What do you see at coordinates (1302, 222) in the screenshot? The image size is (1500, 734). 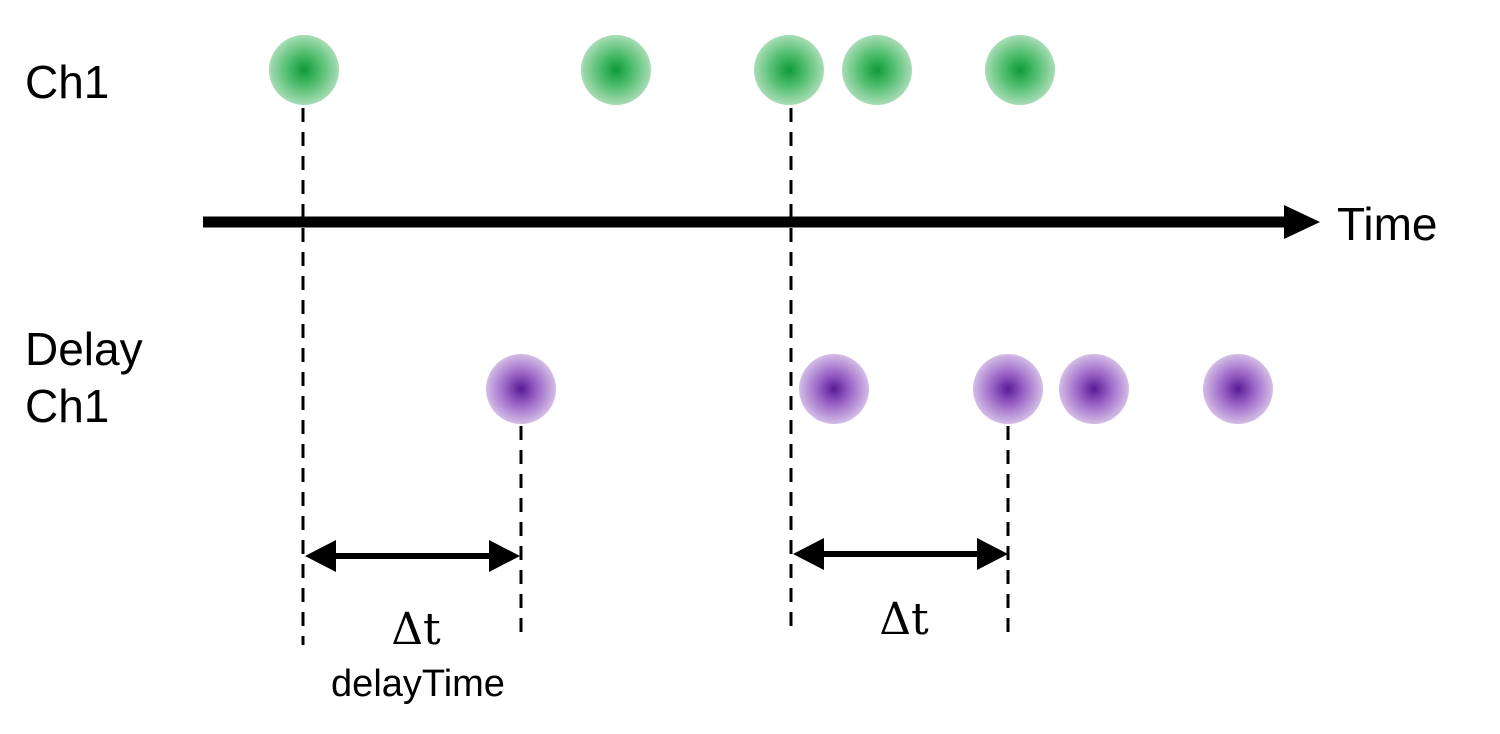 I see `time-axis-arrowhead` at bounding box center [1302, 222].